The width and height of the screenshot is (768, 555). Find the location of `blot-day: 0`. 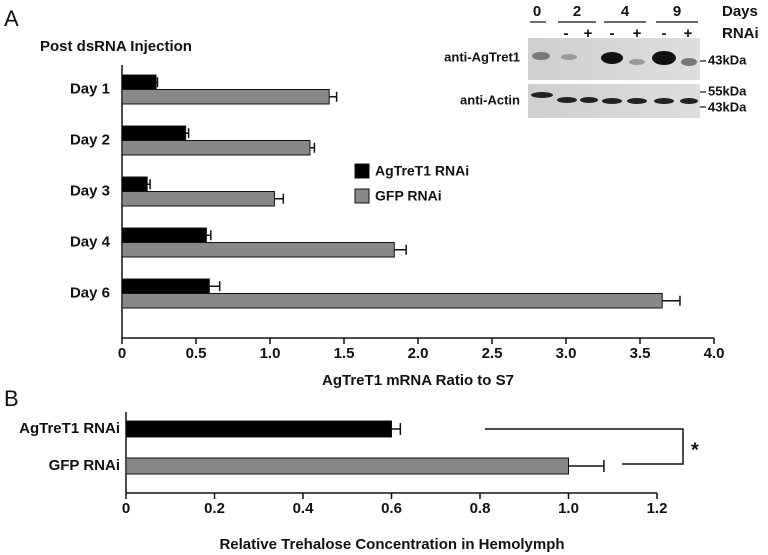

blot-day: 0 is located at coordinates (537, 11).